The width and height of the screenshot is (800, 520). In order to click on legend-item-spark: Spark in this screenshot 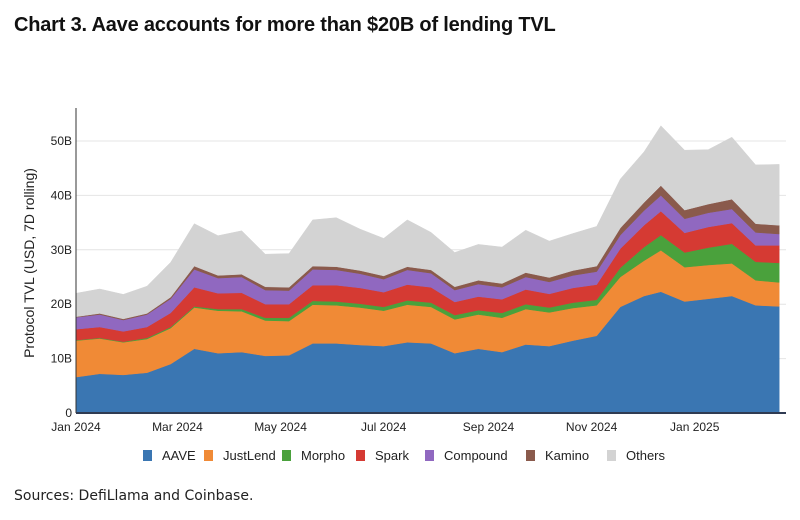, I will do `click(382, 455)`.